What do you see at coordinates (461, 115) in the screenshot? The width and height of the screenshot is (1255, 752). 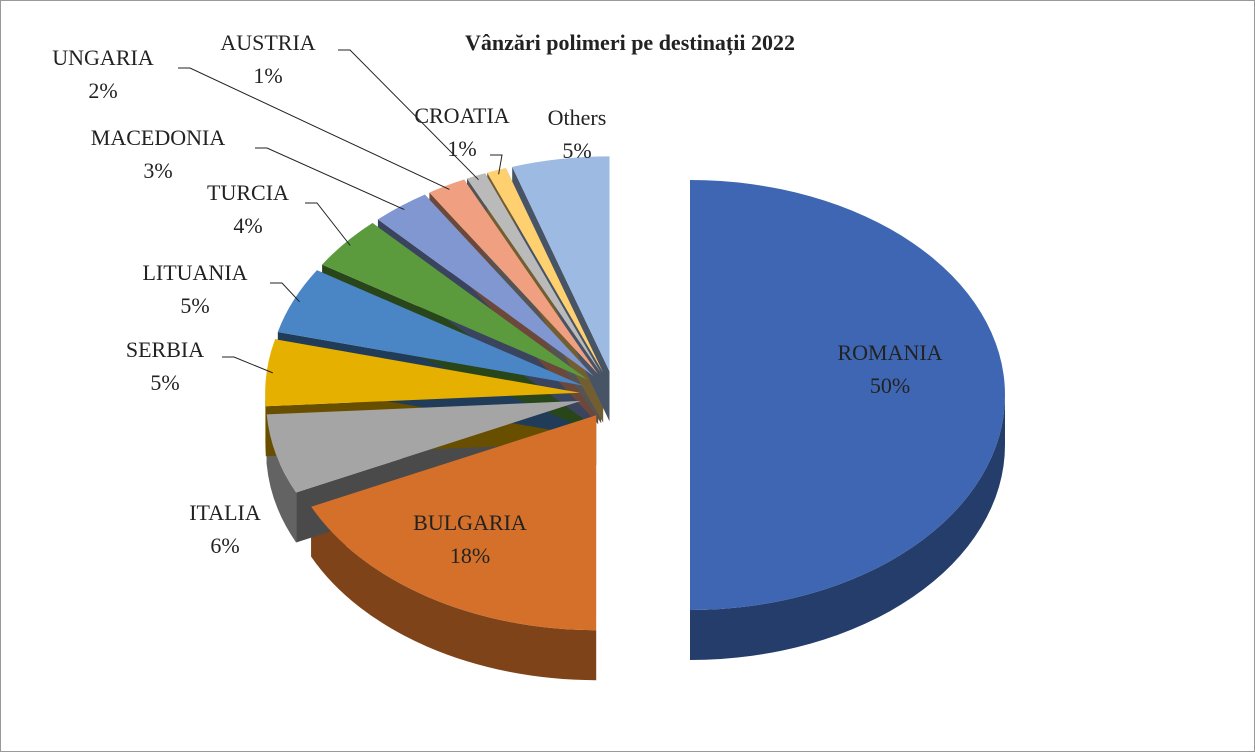 I see `data-label-name: CROATIA` at bounding box center [461, 115].